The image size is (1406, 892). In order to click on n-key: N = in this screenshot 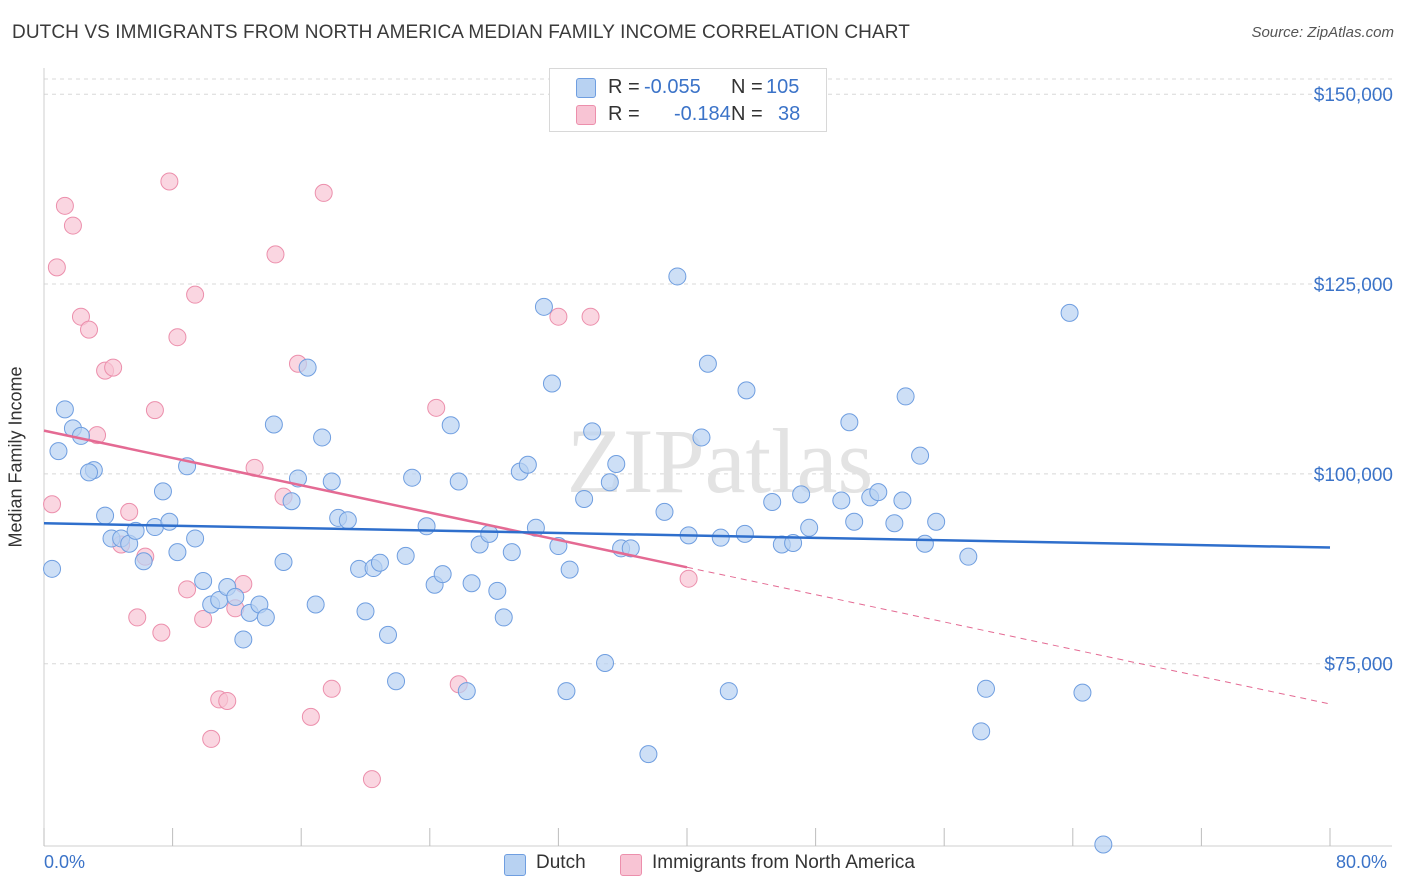, I will do `click(747, 114)`.